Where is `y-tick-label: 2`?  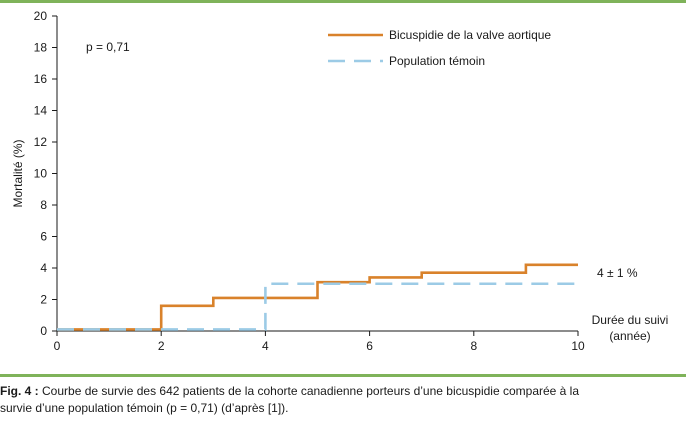
y-tick-label: 2 is located at coordinates (43, 300).